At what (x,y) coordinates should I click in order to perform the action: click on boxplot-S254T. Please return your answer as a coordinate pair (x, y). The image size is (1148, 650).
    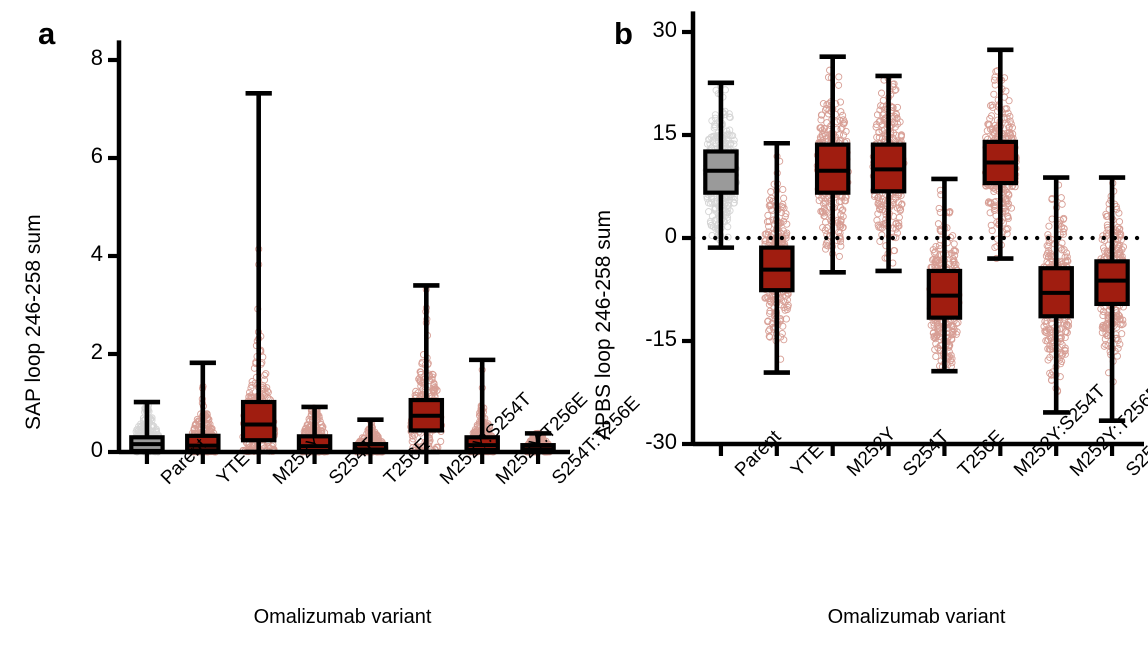
    Looking at the image, I should click on (888, 173).